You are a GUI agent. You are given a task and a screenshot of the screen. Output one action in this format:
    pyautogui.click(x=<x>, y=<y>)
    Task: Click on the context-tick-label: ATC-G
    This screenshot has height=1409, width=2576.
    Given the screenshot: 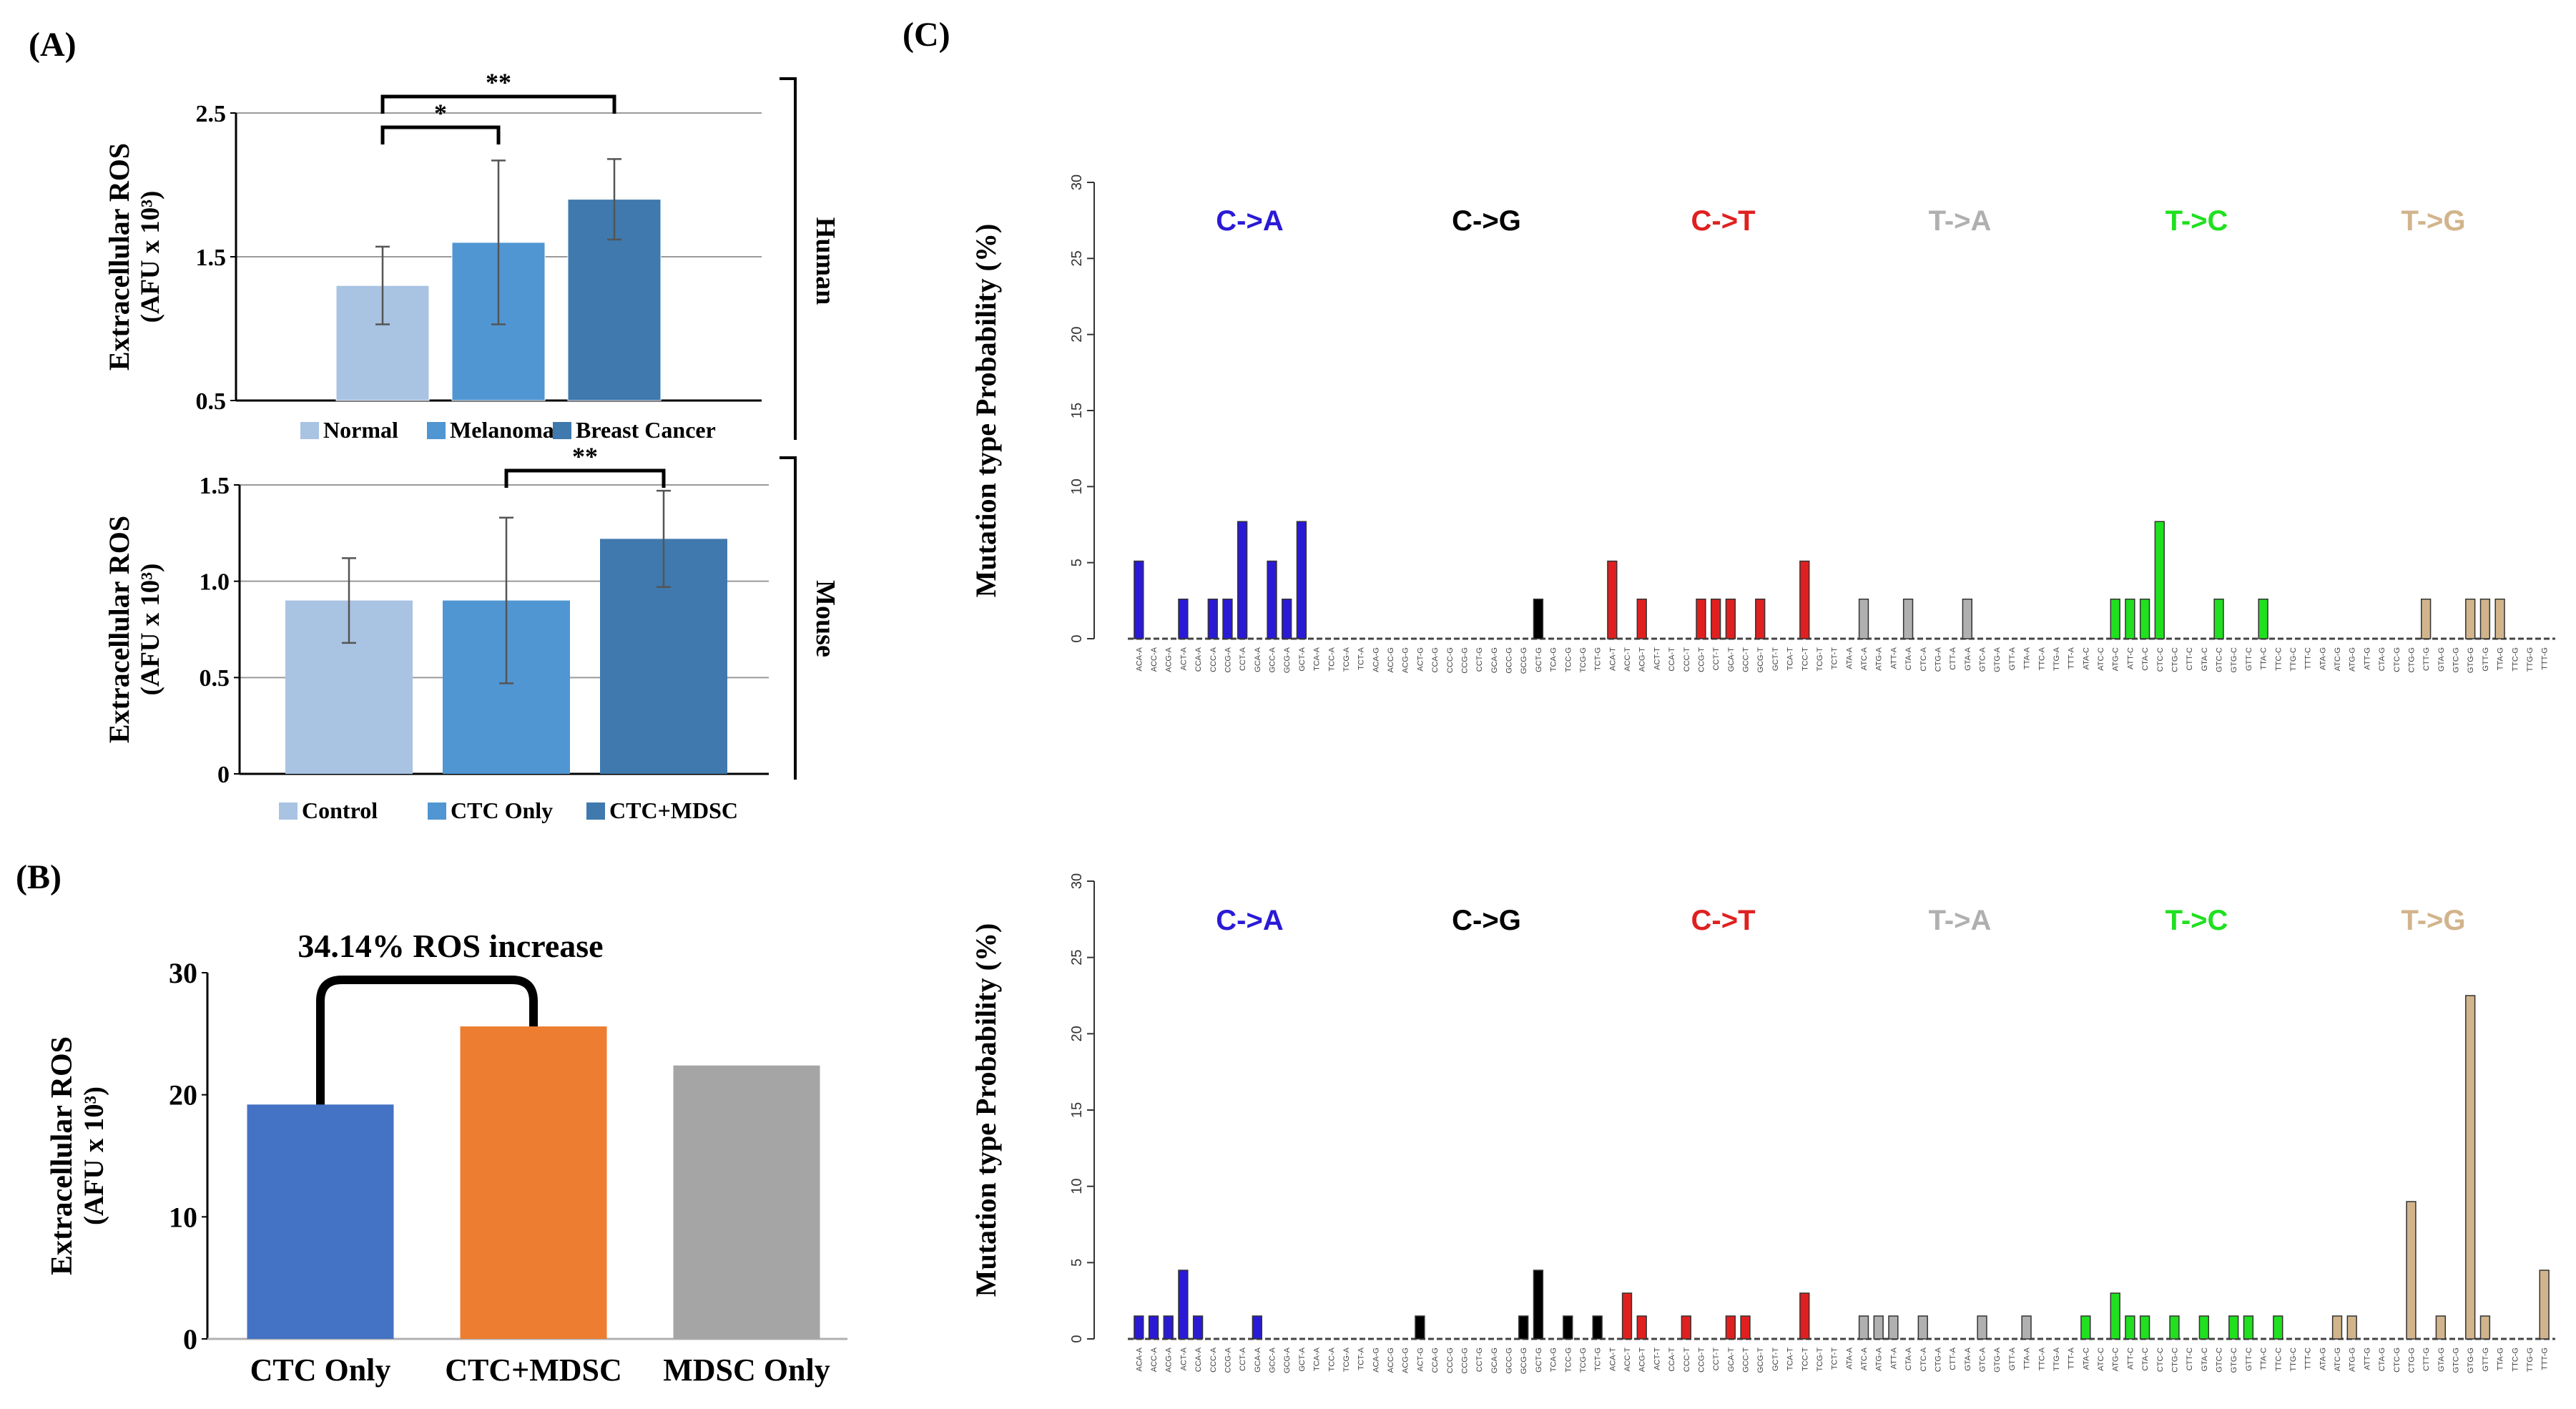 What is the action you would take?
    pyautogui.click(x=2338, y=659)
    